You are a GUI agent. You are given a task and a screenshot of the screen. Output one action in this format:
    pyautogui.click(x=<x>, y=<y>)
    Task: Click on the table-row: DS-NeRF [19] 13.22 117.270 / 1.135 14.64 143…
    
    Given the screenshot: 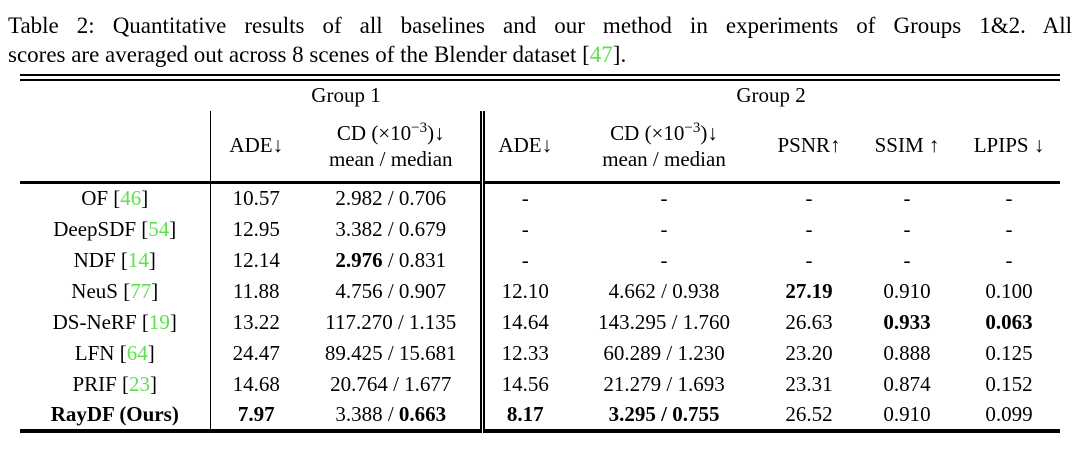 What is the action you would take?
    pyautogui.click(x=540, y=322)
    